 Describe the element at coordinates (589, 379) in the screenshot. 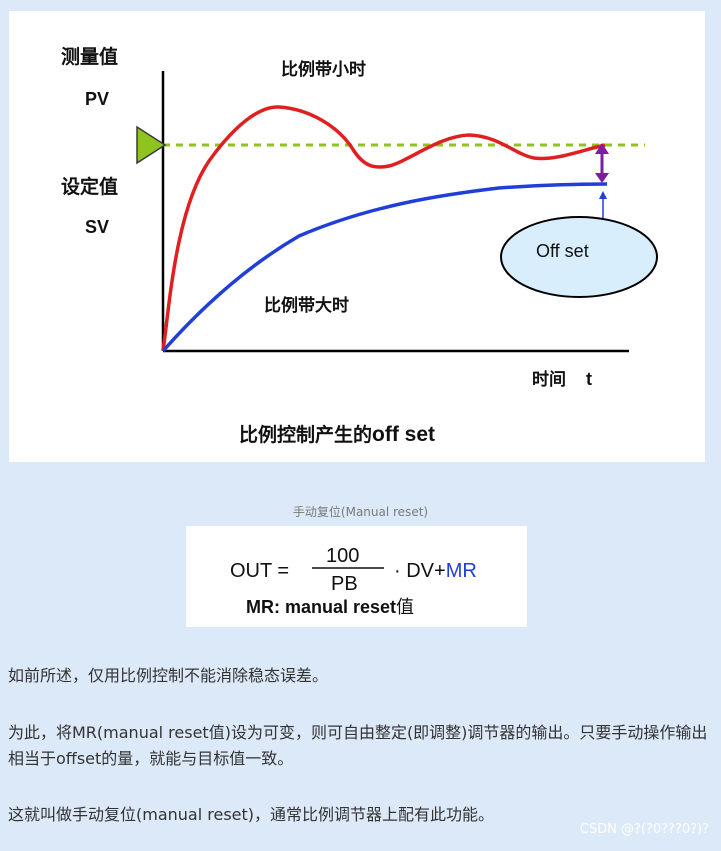

I see `x-axis-symbol: t` at that location.